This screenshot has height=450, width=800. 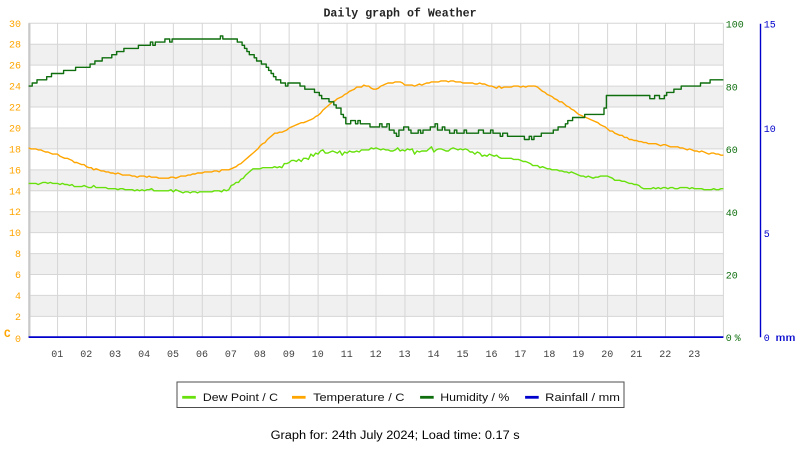 I want to click on svg-text: 03, so click(x=115, y=355).